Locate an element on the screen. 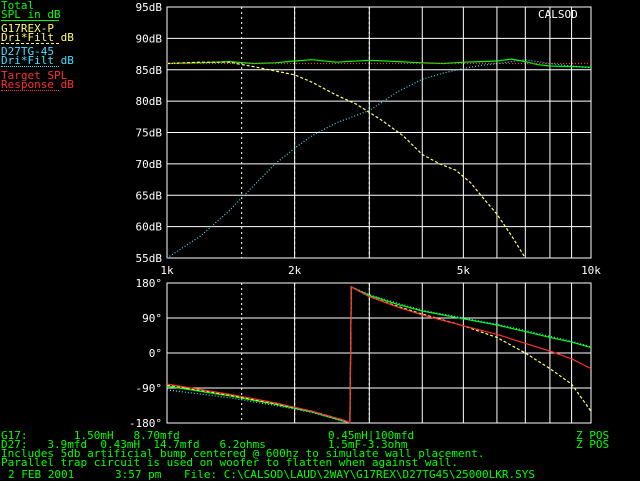 This screenshot has width=640, height=481. x-tick-label: 1k is located at coordinates (167, 270).